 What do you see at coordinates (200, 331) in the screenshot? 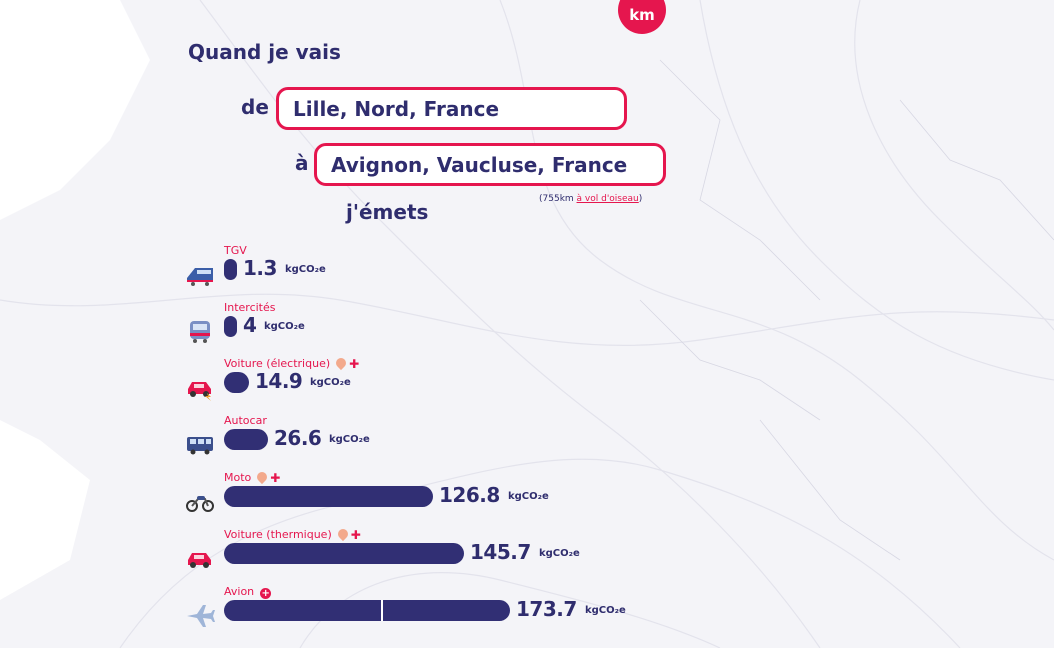
I see `intercites-train-icon` at bounding box center [200, 331].